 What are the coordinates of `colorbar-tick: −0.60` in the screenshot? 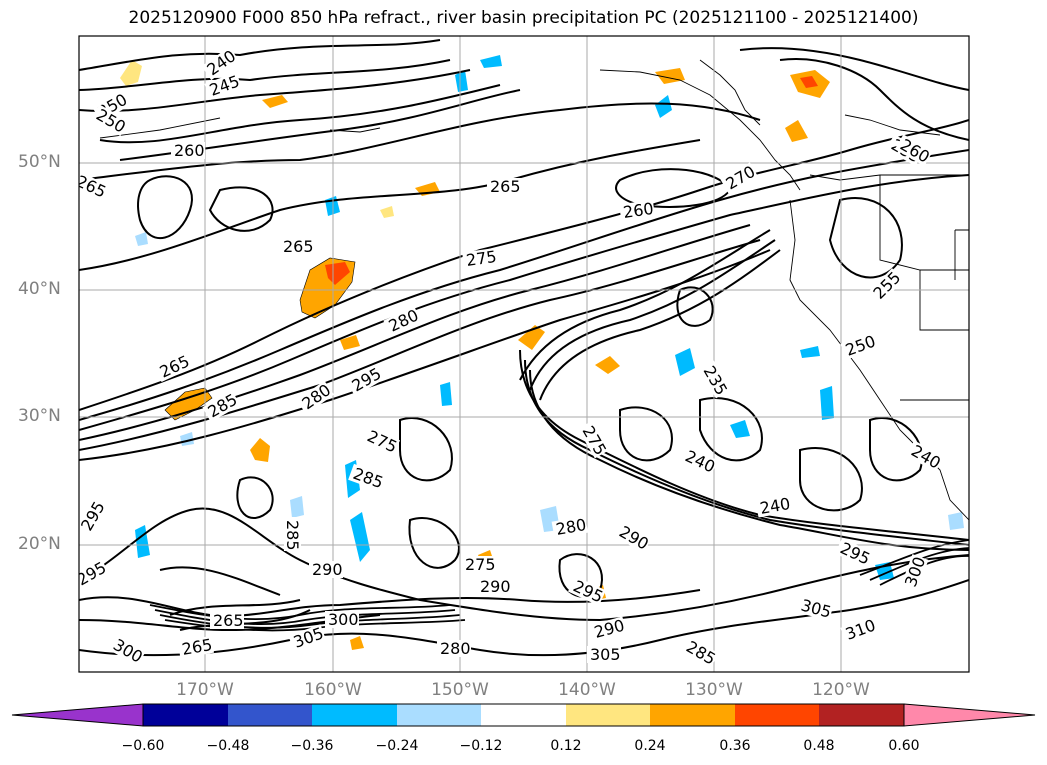 It's located at (143, 746).